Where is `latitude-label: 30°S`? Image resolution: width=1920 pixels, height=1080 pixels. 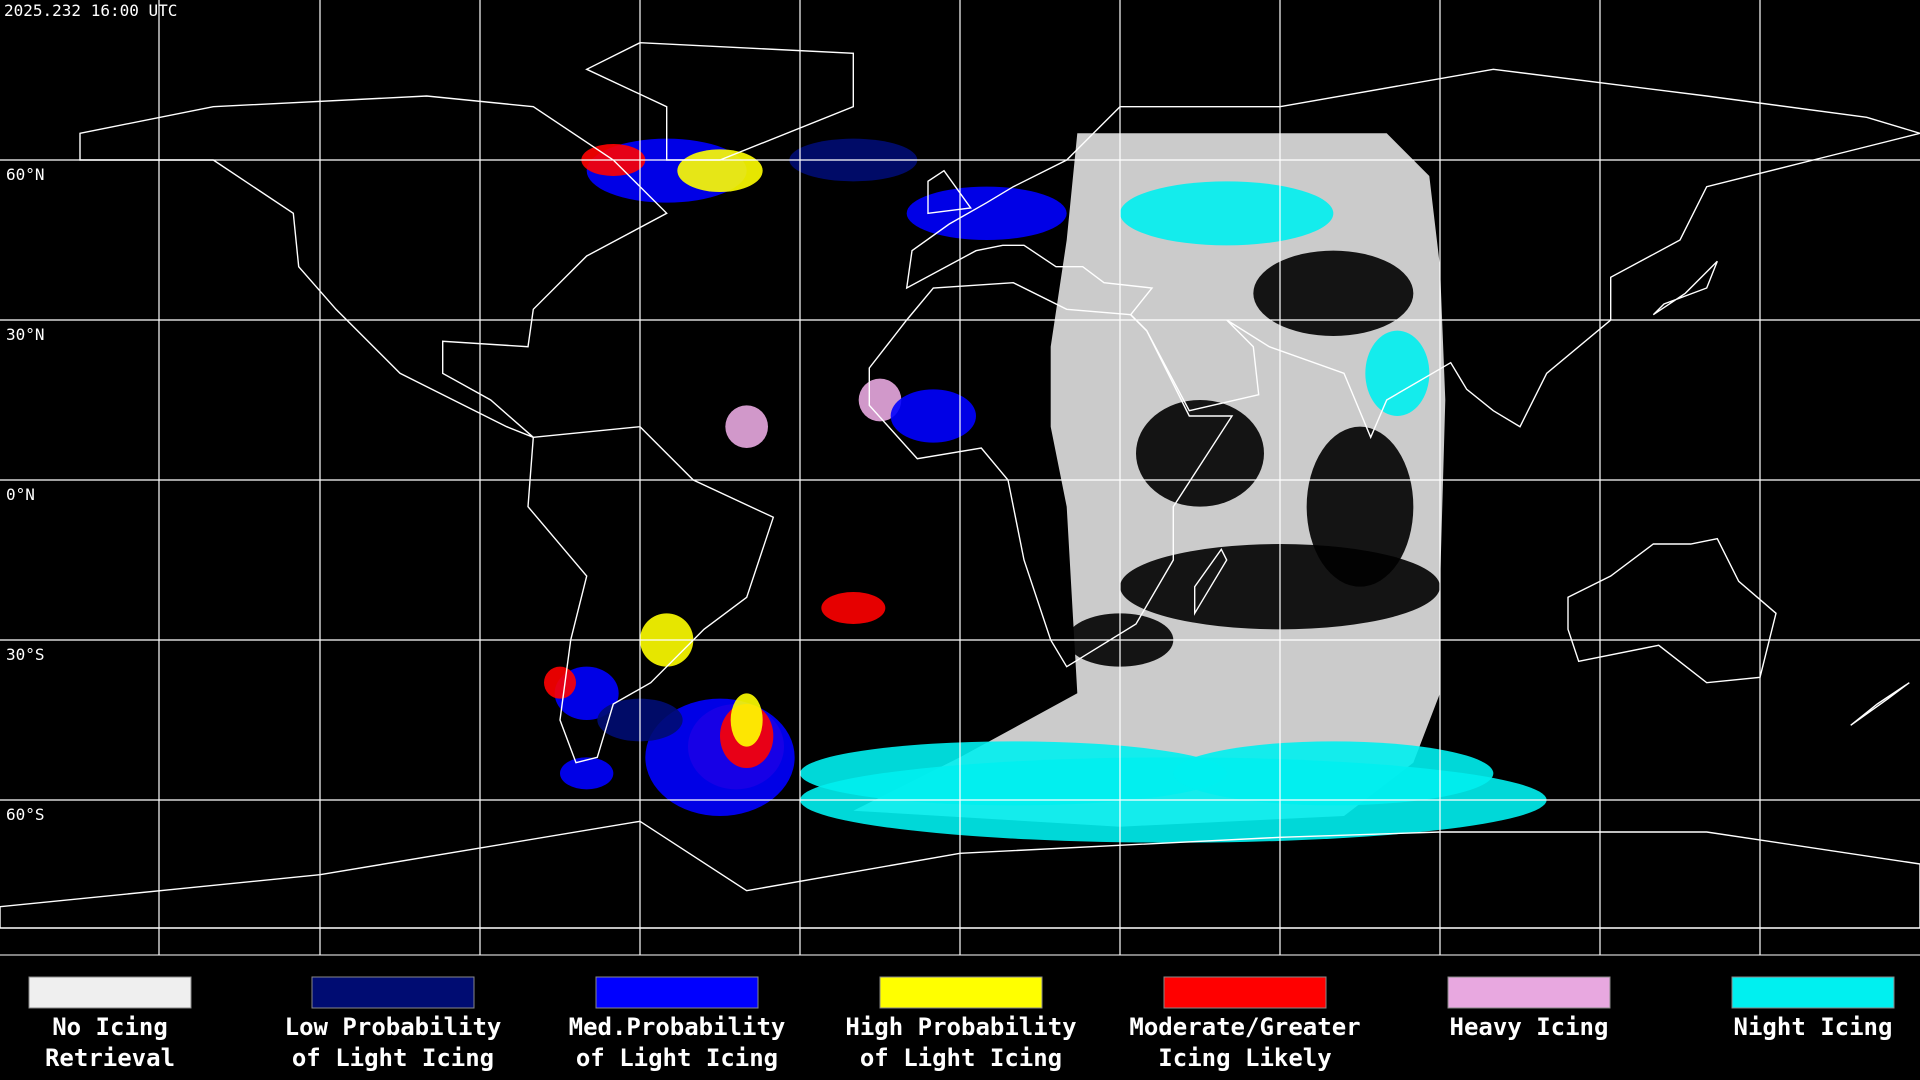
latitude-label: 30°S is located at coordinates (25, 654).